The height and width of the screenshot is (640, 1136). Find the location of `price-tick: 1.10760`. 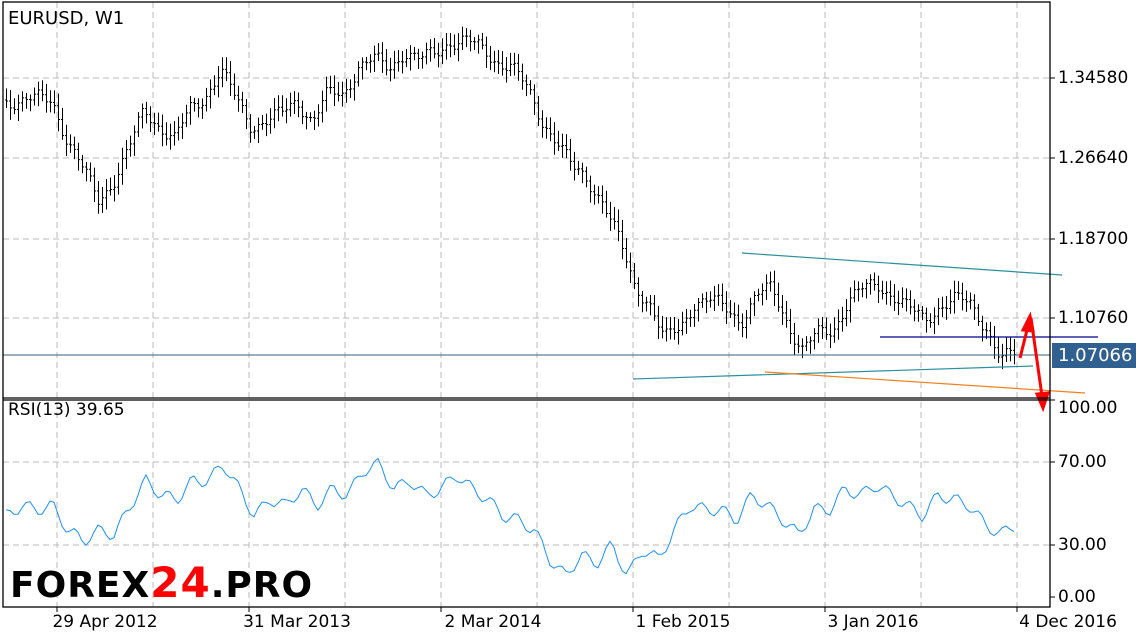

price-tick: 1.10760 is located at coordinates (1093, 318).